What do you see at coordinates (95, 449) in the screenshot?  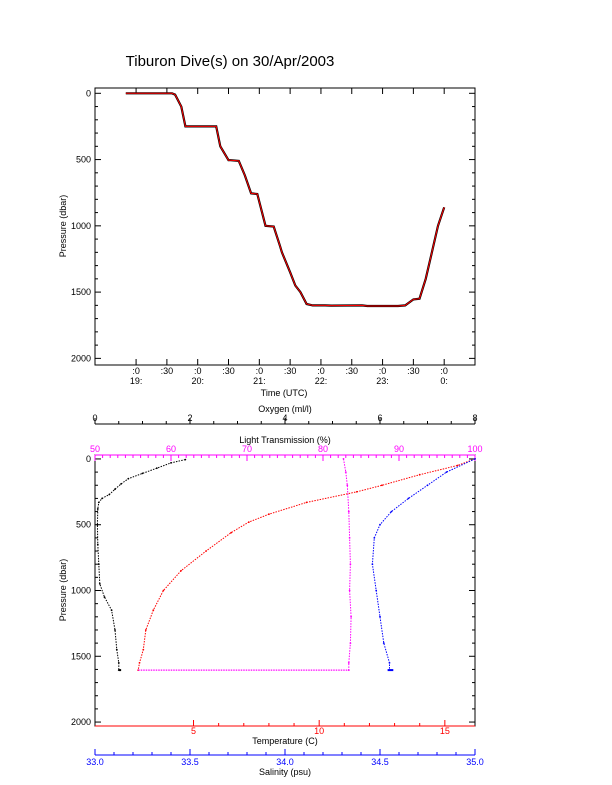 I see `light_transmission-tick-label: 50` at bounding box center [95, 449].